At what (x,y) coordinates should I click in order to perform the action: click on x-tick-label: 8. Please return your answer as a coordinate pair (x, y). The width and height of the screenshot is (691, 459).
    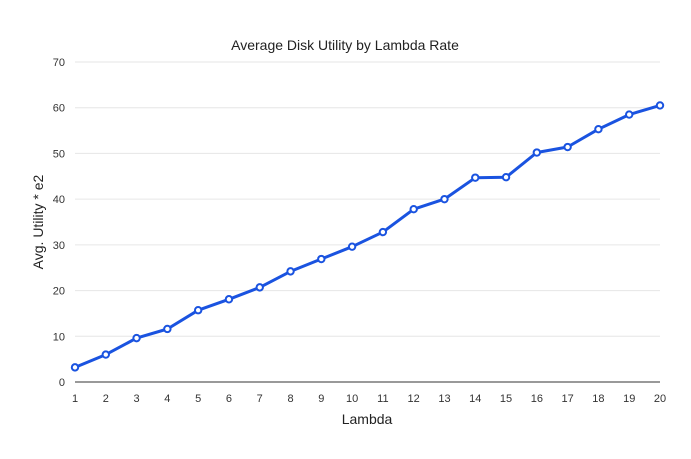
    Looking at the image, I should click on (290, 399).